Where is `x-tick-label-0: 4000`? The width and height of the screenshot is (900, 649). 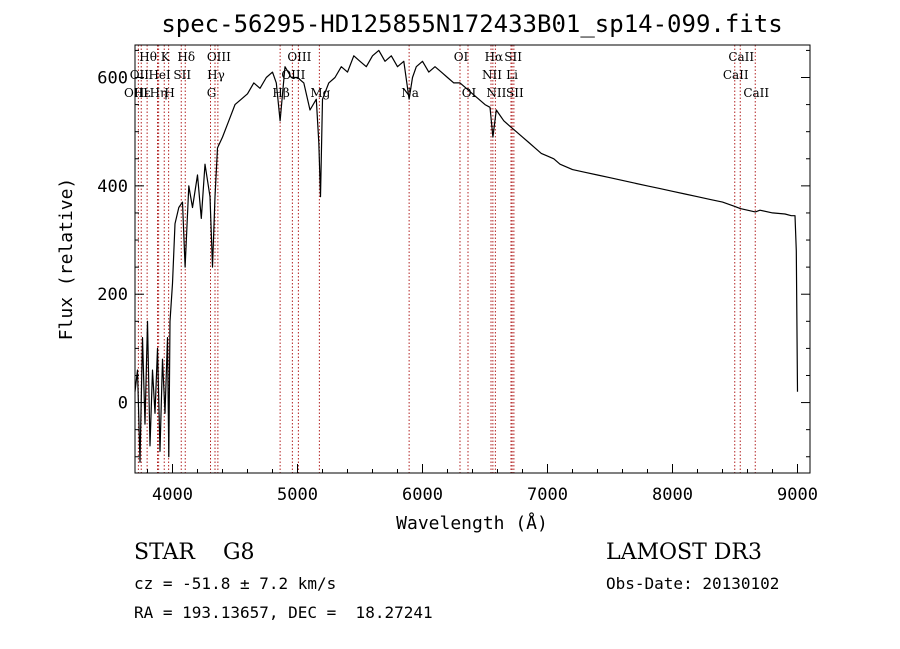
x-tick-label-0: 4000 is located at coordinates (172, 495).